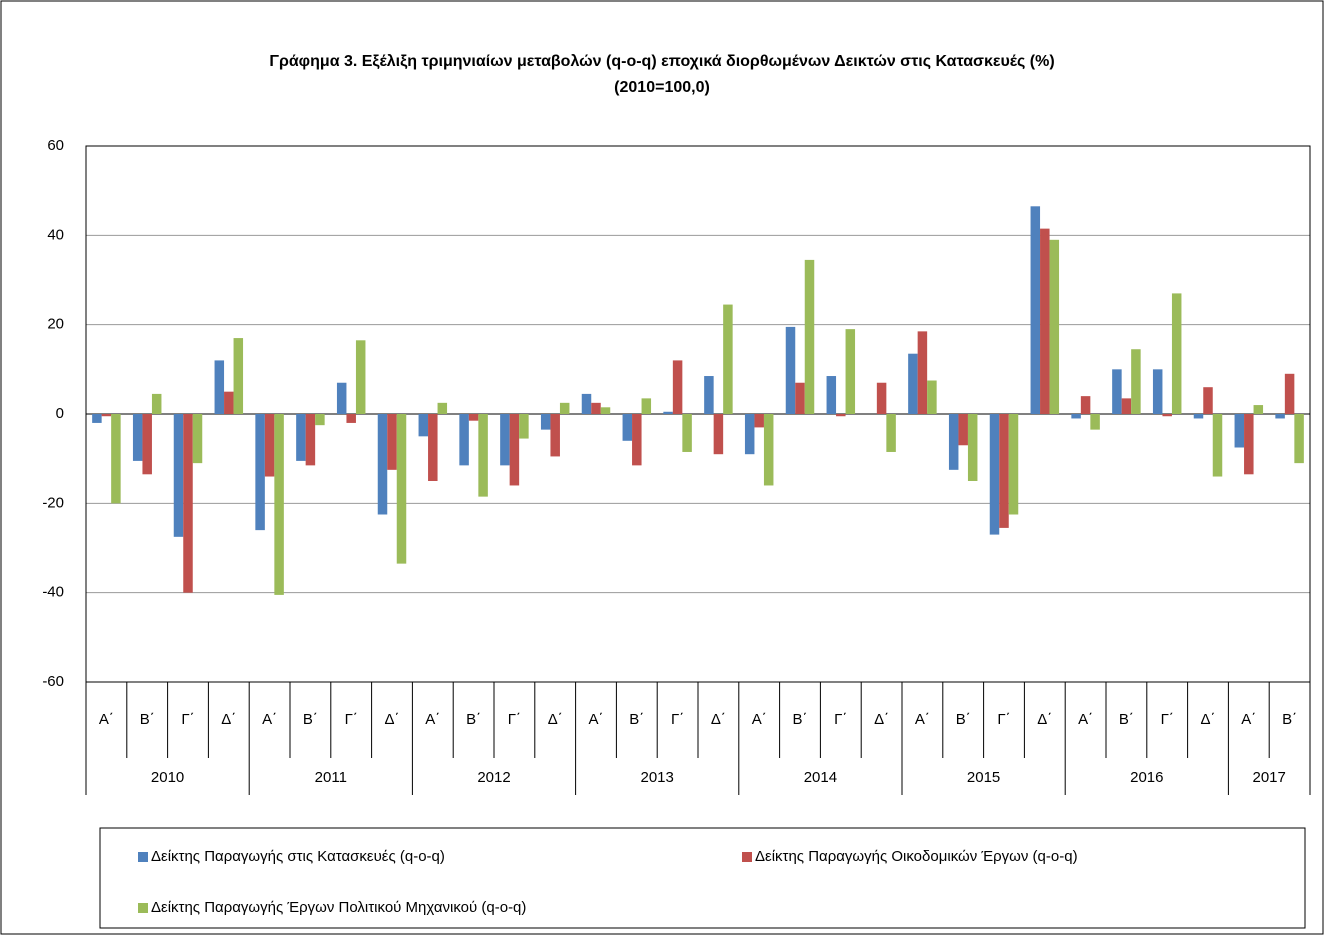 This screenshot has width=1325, height=936. What do you see at coordinates (662, 87) in the screenshot?
I see `chart-subtitle: (2010=100,0)` at bounding box center [662, 87].